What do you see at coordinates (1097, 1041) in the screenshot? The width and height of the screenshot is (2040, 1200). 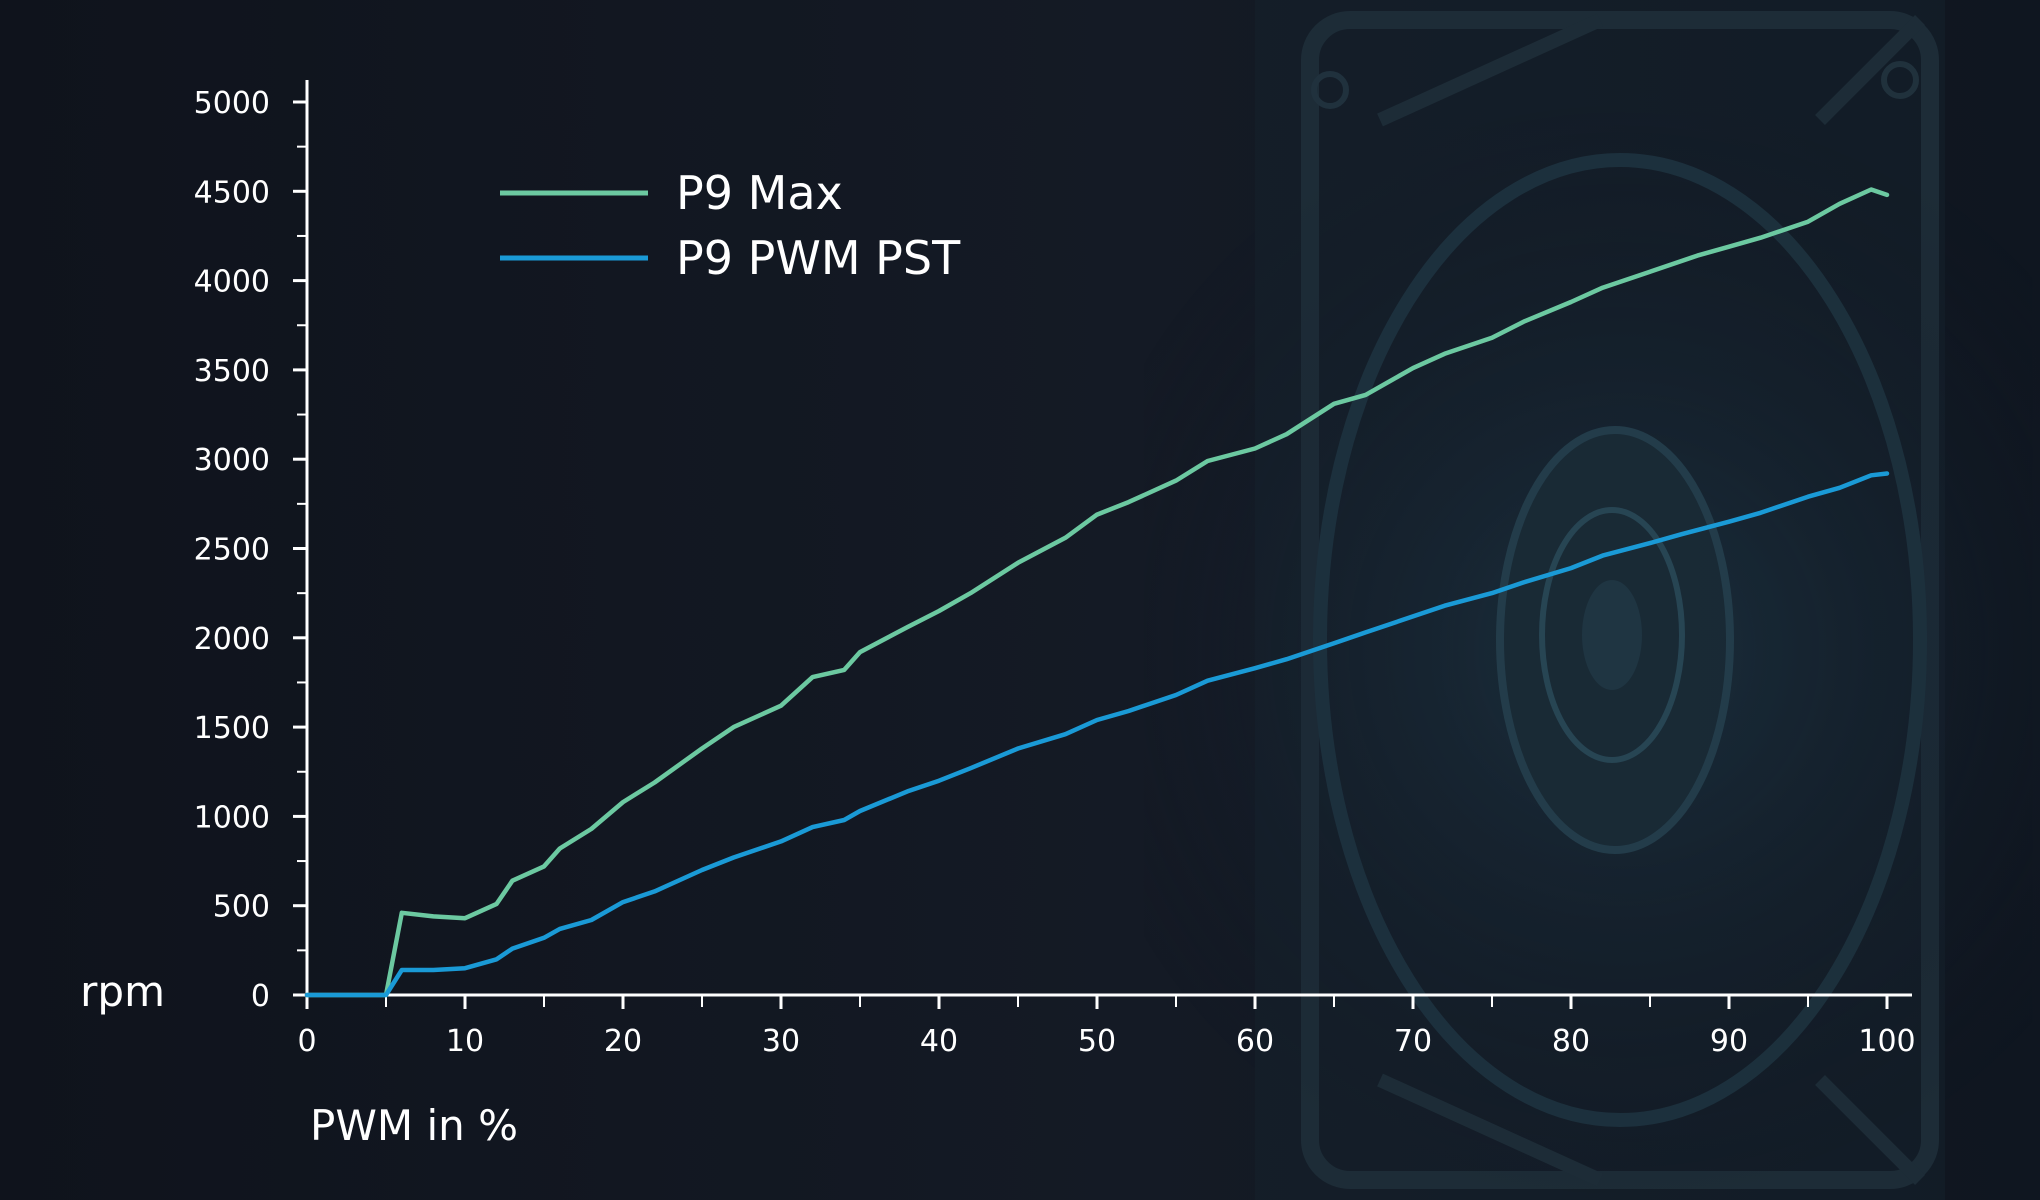 I see `x-tick-label: 50` at bounding box center [1097, 1041].